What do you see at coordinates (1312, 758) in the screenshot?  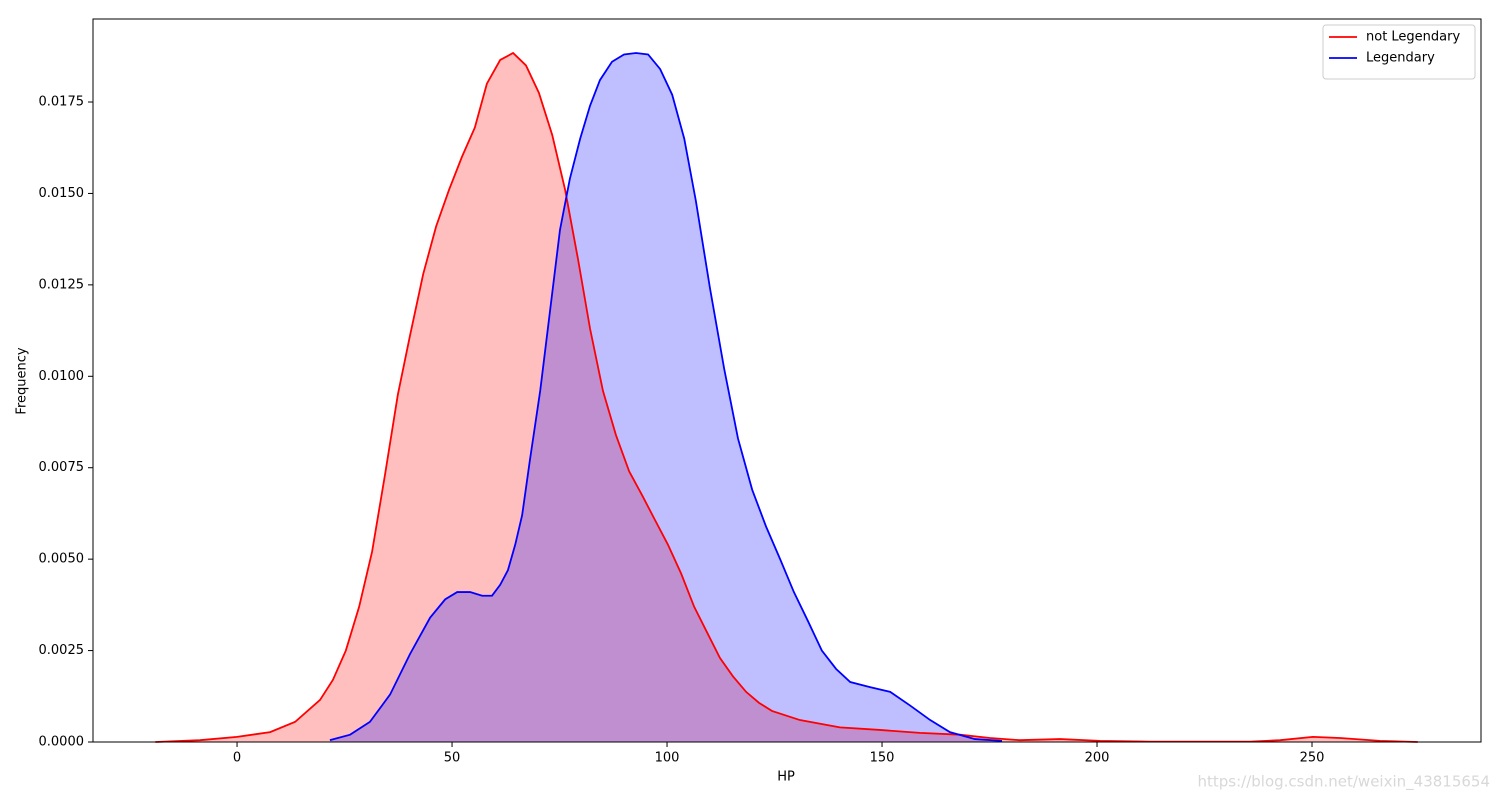 I see `x-tick-label: 250` at bounding box center [1312, 758].